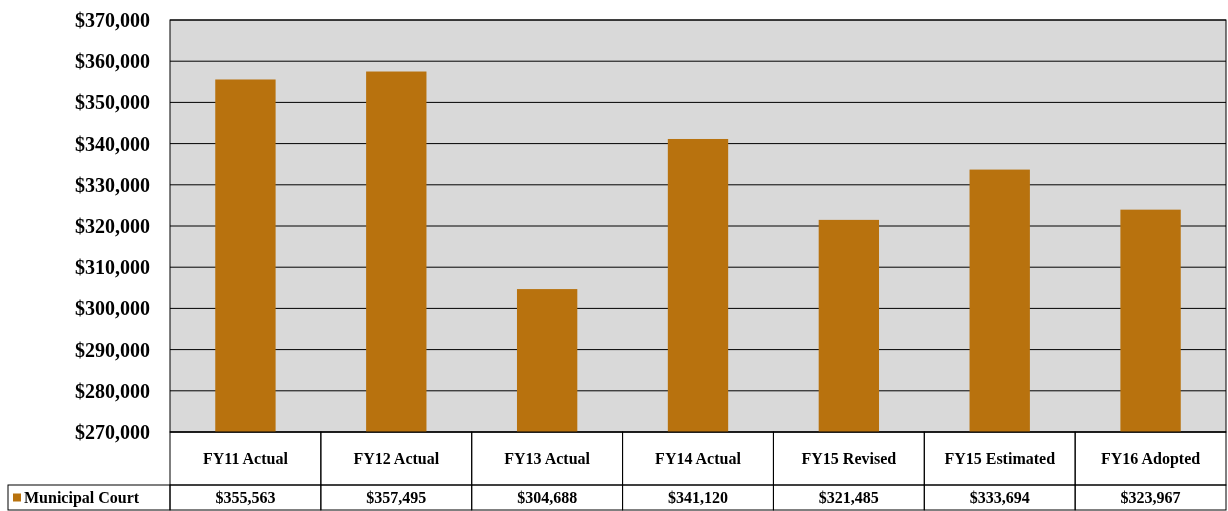  Describe the element at coordinates (112, 226) in the screenshot. I see `y-tick-label: $320,000` at that location.